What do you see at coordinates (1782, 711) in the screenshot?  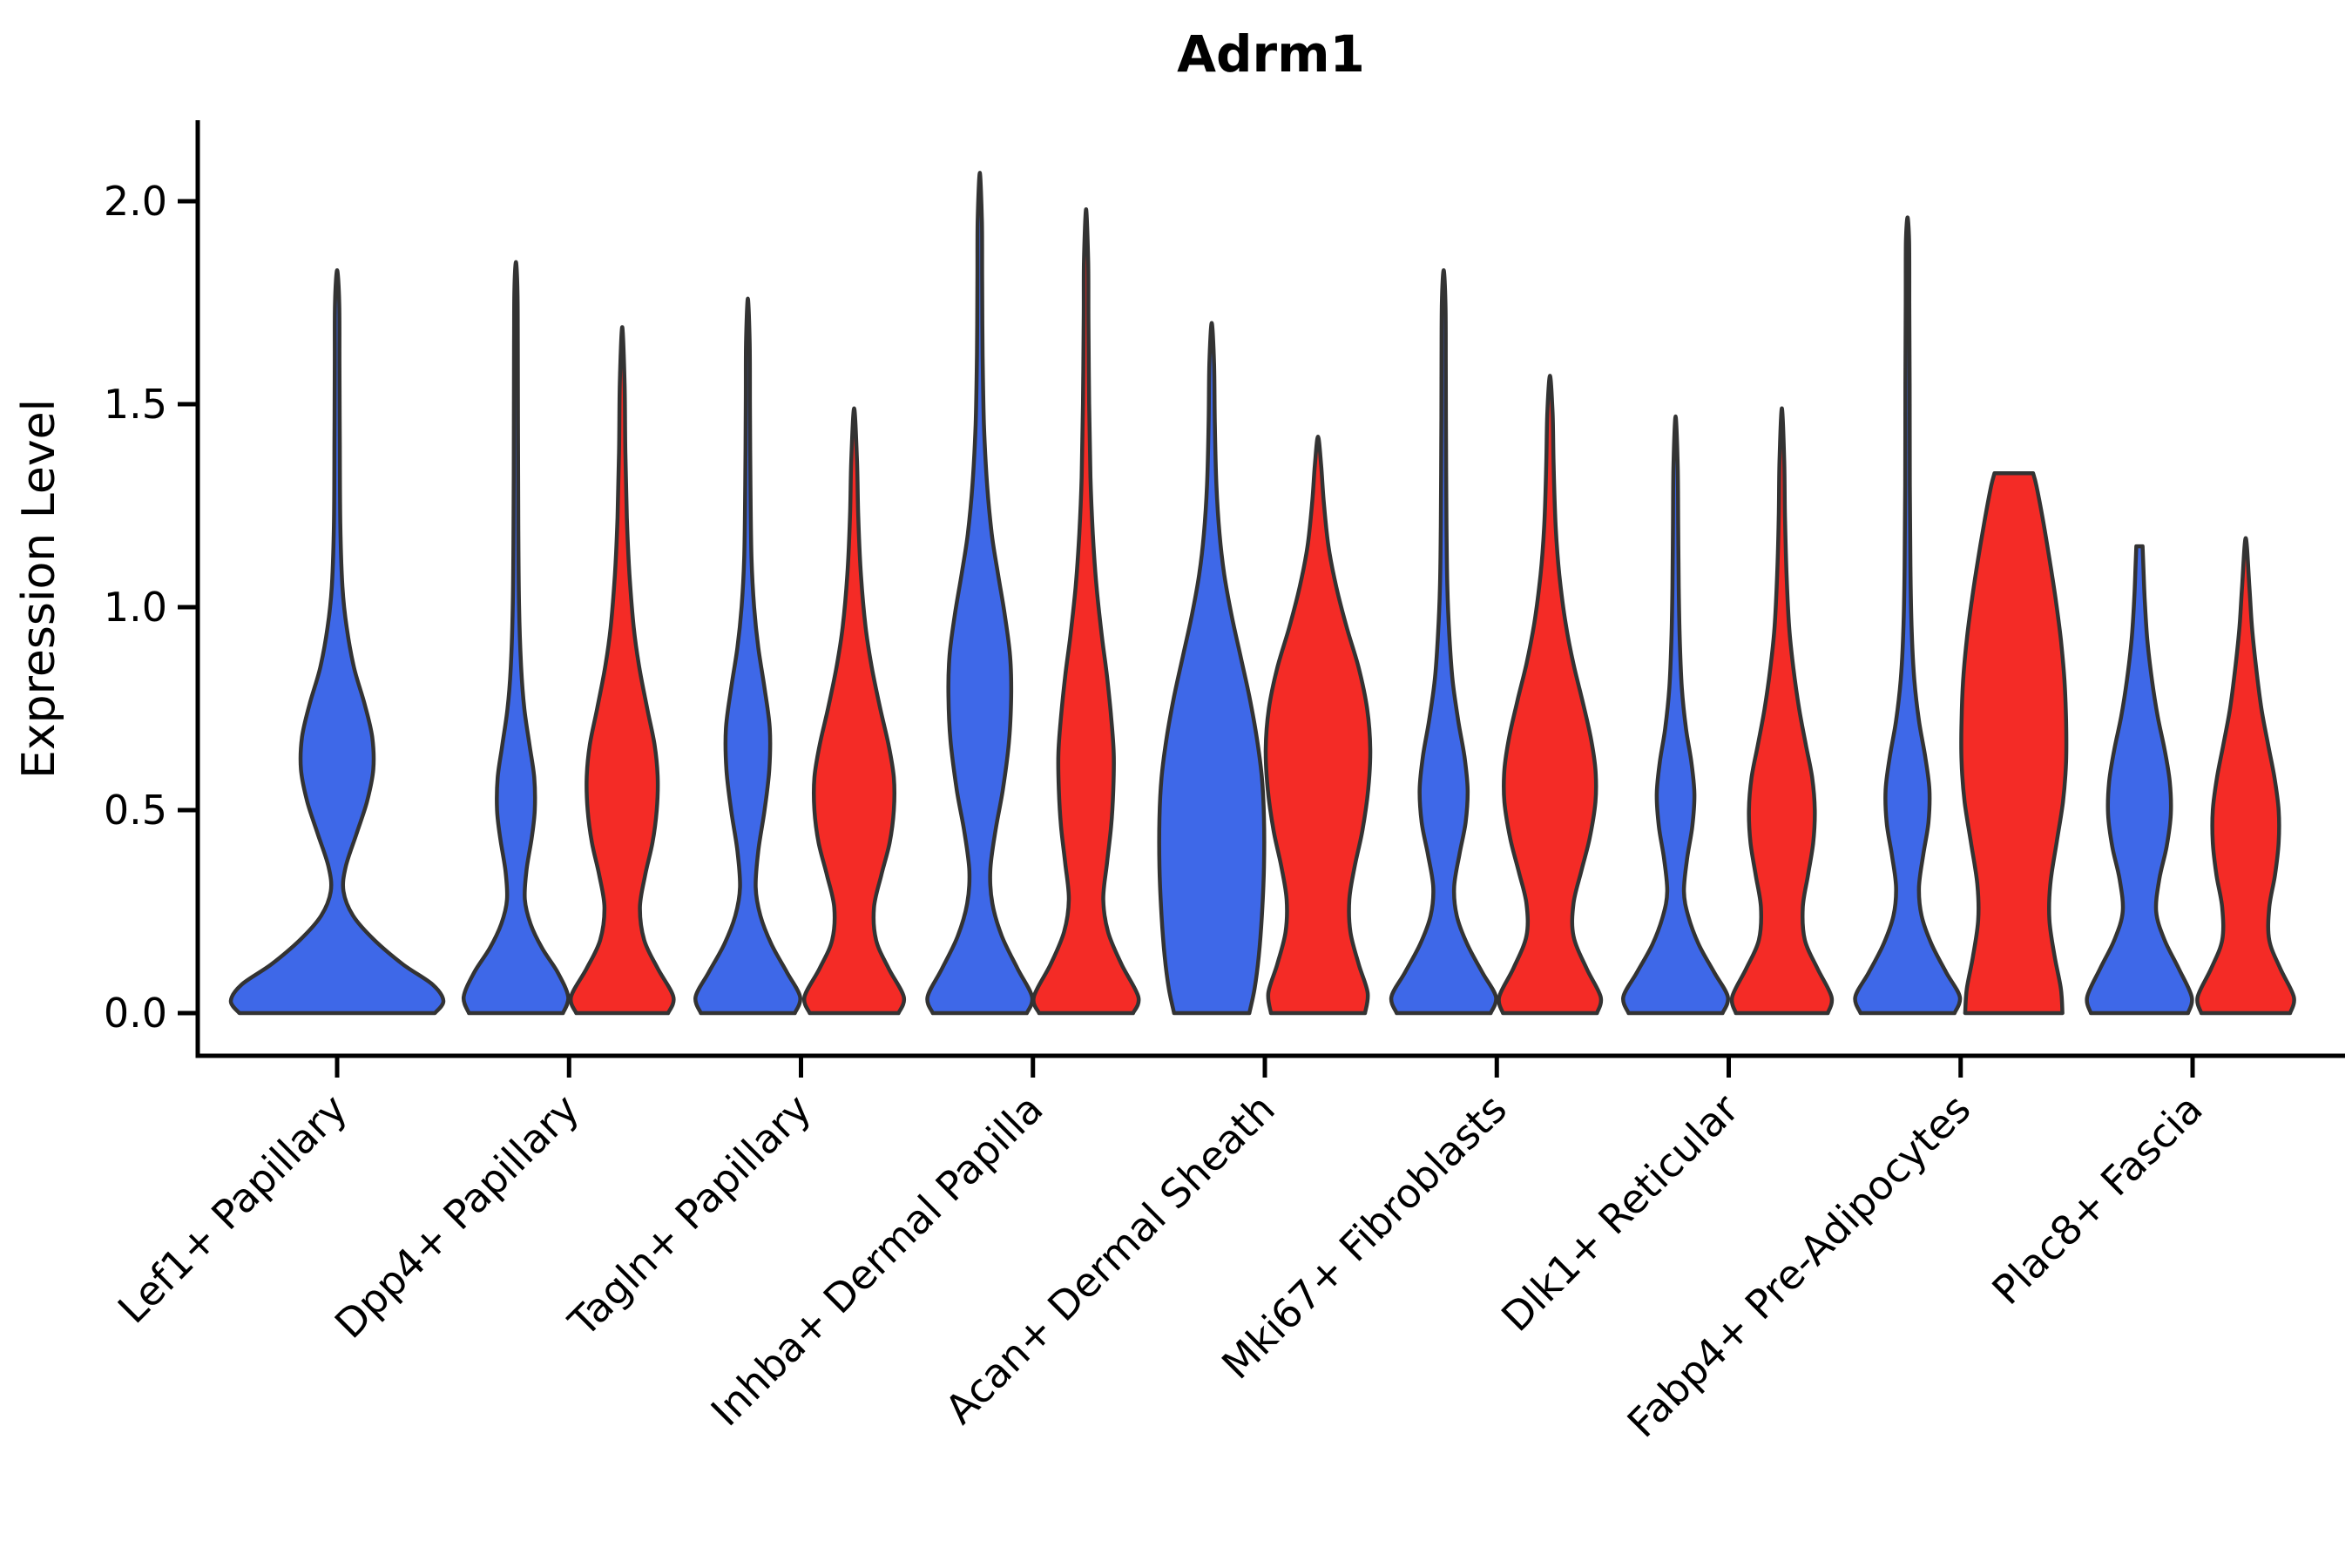 I see `violin-red-Dlk1+ Reticular` at bounding box center [1782, 711].